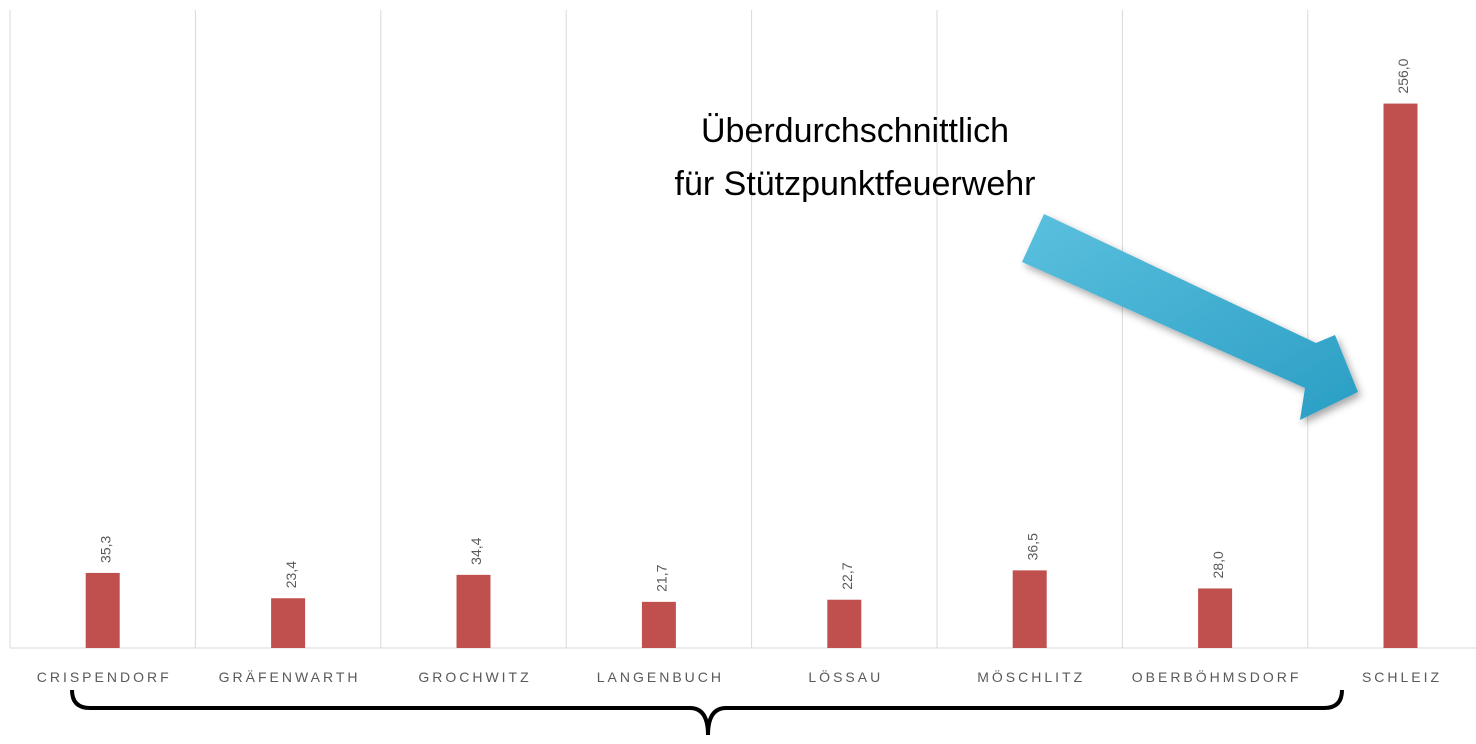  What do you see at coordinates (855, 184) in the screenshot?
I see `annotation: für Stützpunktfeuerwehr` at bounding box center [855, 184].